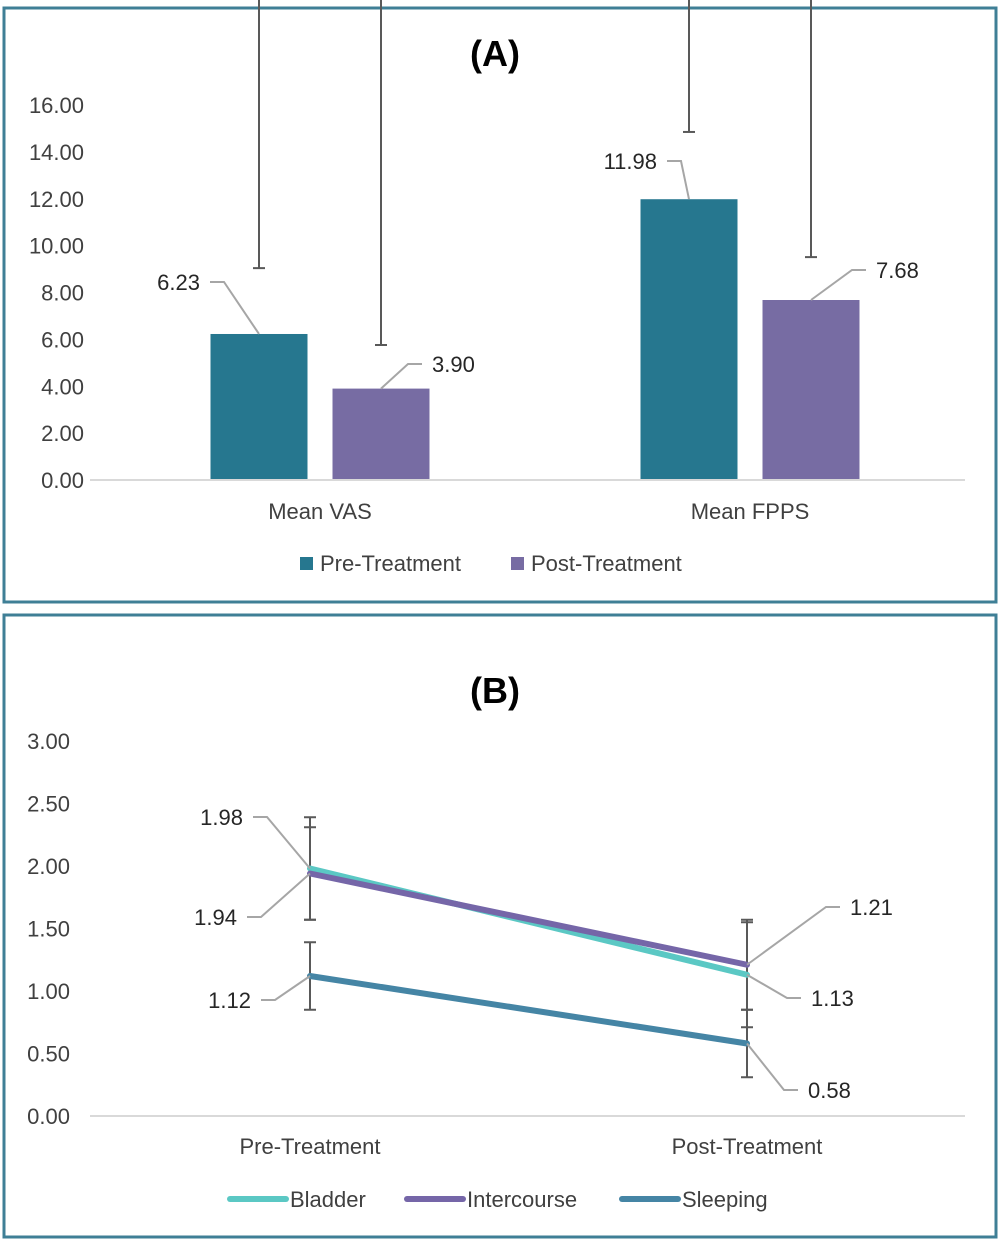 This screenshot has height=1242, width=1000. Describe the element at coordinates (62, 293) in the screenshot. I see `y-tick-label: 8.00` at that location.